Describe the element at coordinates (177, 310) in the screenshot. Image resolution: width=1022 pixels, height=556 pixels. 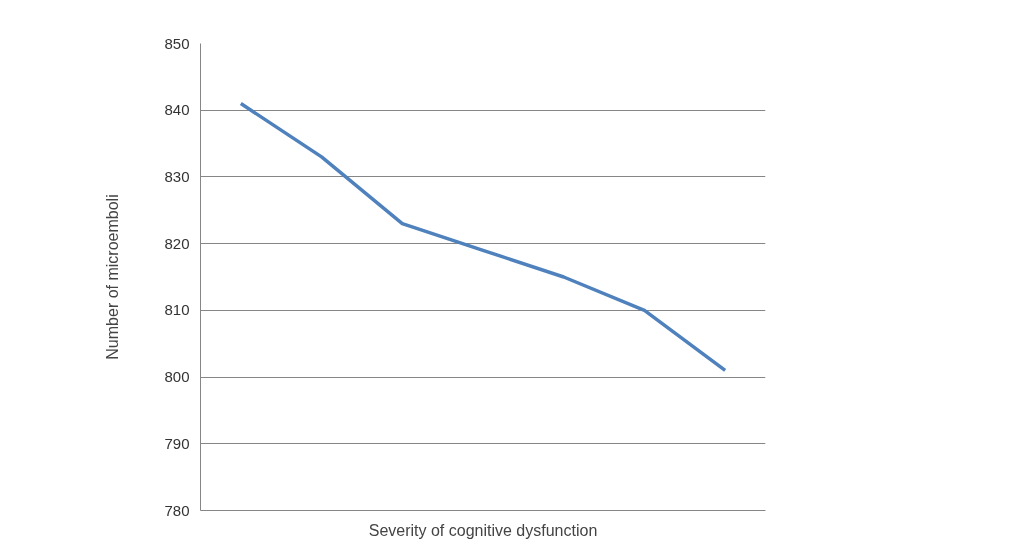
I see `y-tick-label: 810` at that location.